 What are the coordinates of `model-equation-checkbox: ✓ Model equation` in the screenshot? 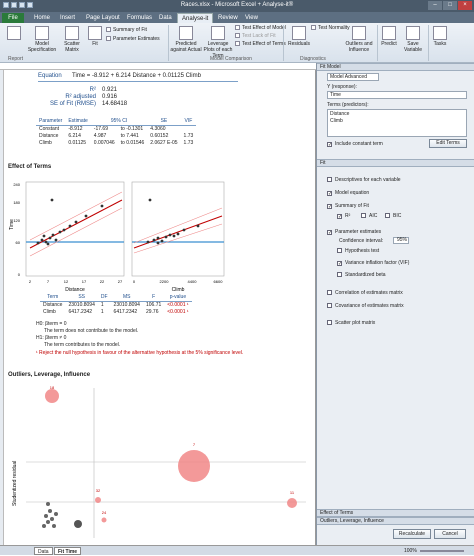 It's located at (348, 193).